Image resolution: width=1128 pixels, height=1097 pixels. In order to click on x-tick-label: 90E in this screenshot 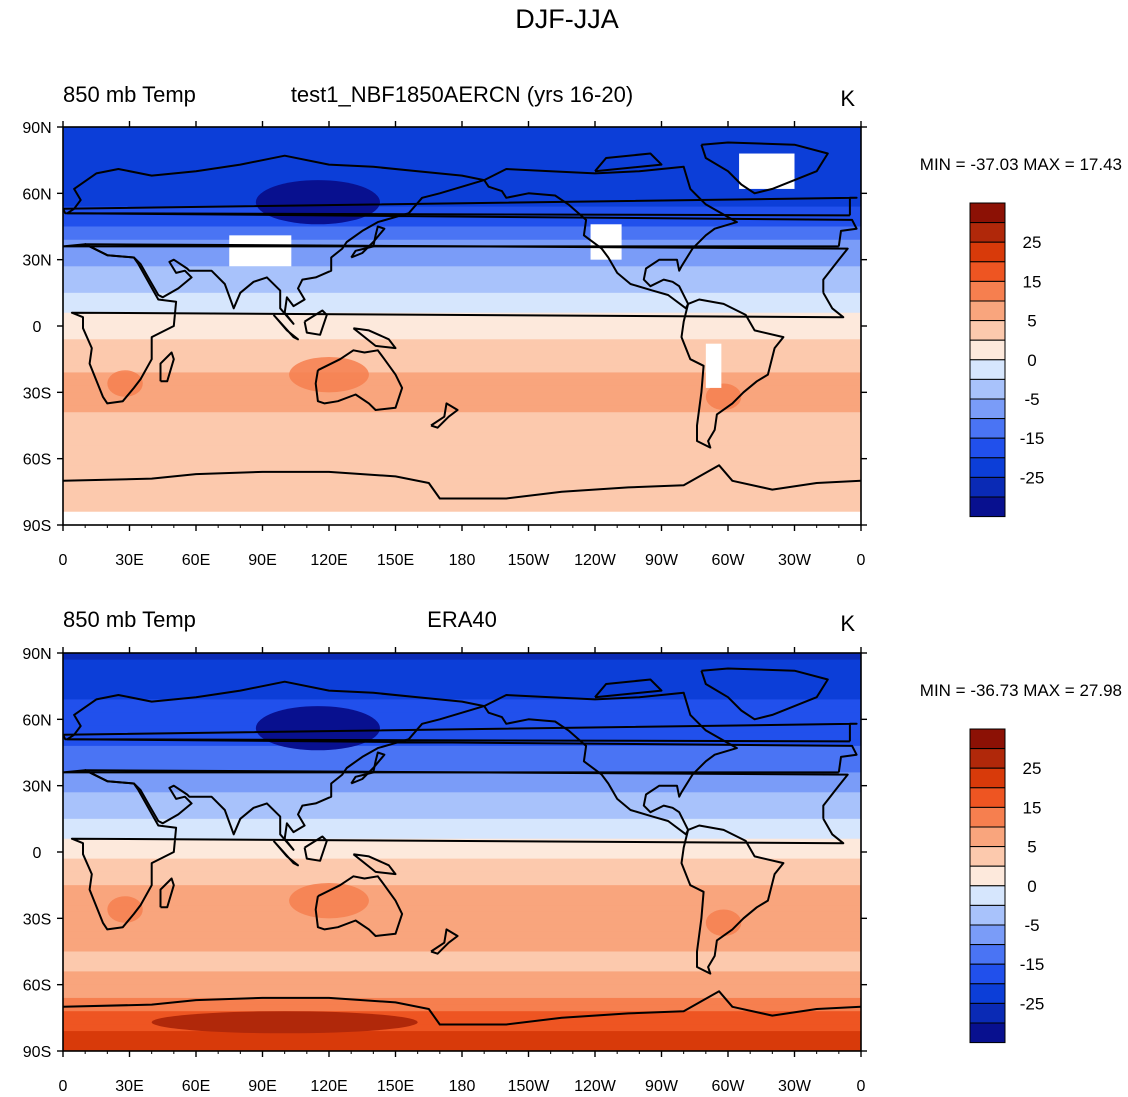, I will do `click(262, 1086)`.